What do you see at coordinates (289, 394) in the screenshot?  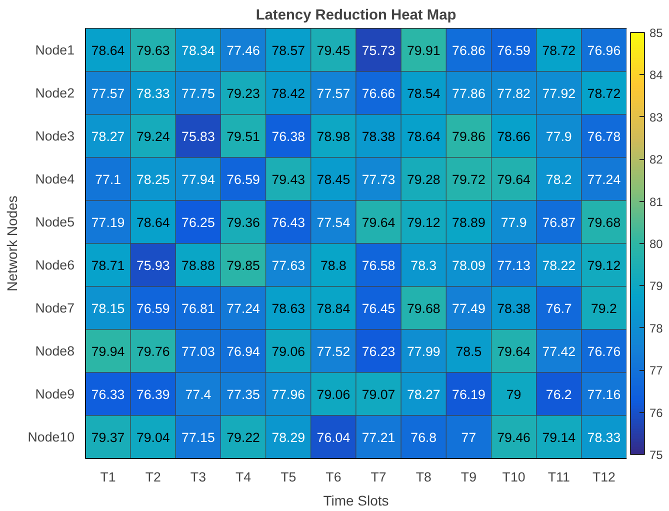 I see `data-label: 77.96` at bounding box center [289, 394].